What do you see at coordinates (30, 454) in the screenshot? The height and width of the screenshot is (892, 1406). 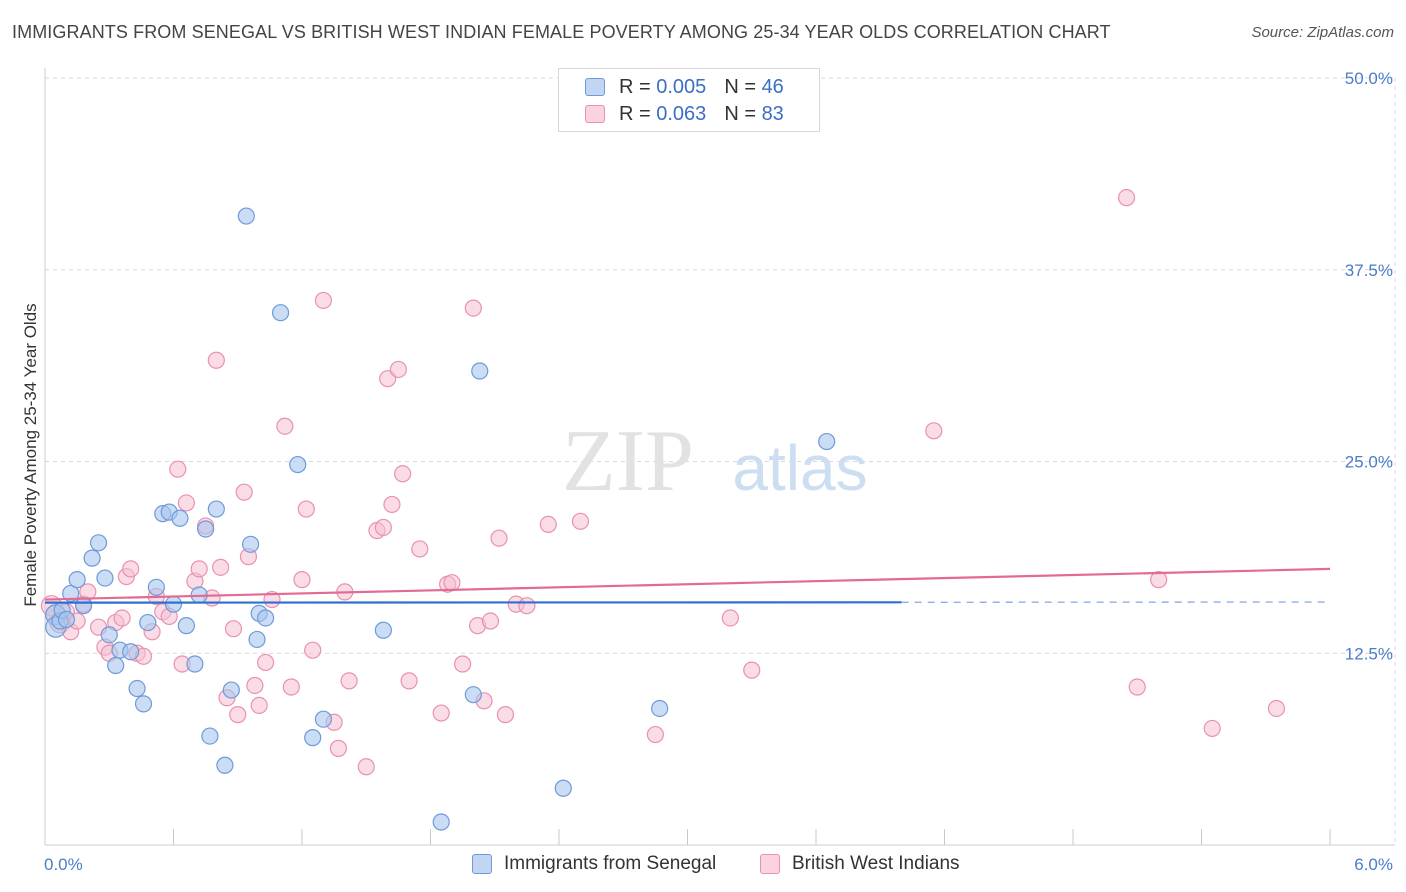 I see `y-axis-label: Female Poverty Among 25-34 Year Olds` at bounding box center [30, 454].